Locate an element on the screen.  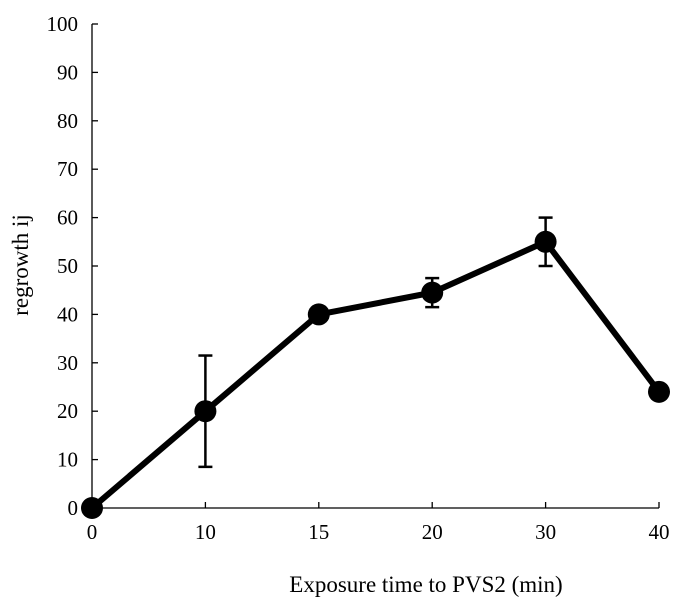
y-axis-ticks: 0 10 20 30 40 50 60 70 80 90 100 is located at coordinates (72, 266).